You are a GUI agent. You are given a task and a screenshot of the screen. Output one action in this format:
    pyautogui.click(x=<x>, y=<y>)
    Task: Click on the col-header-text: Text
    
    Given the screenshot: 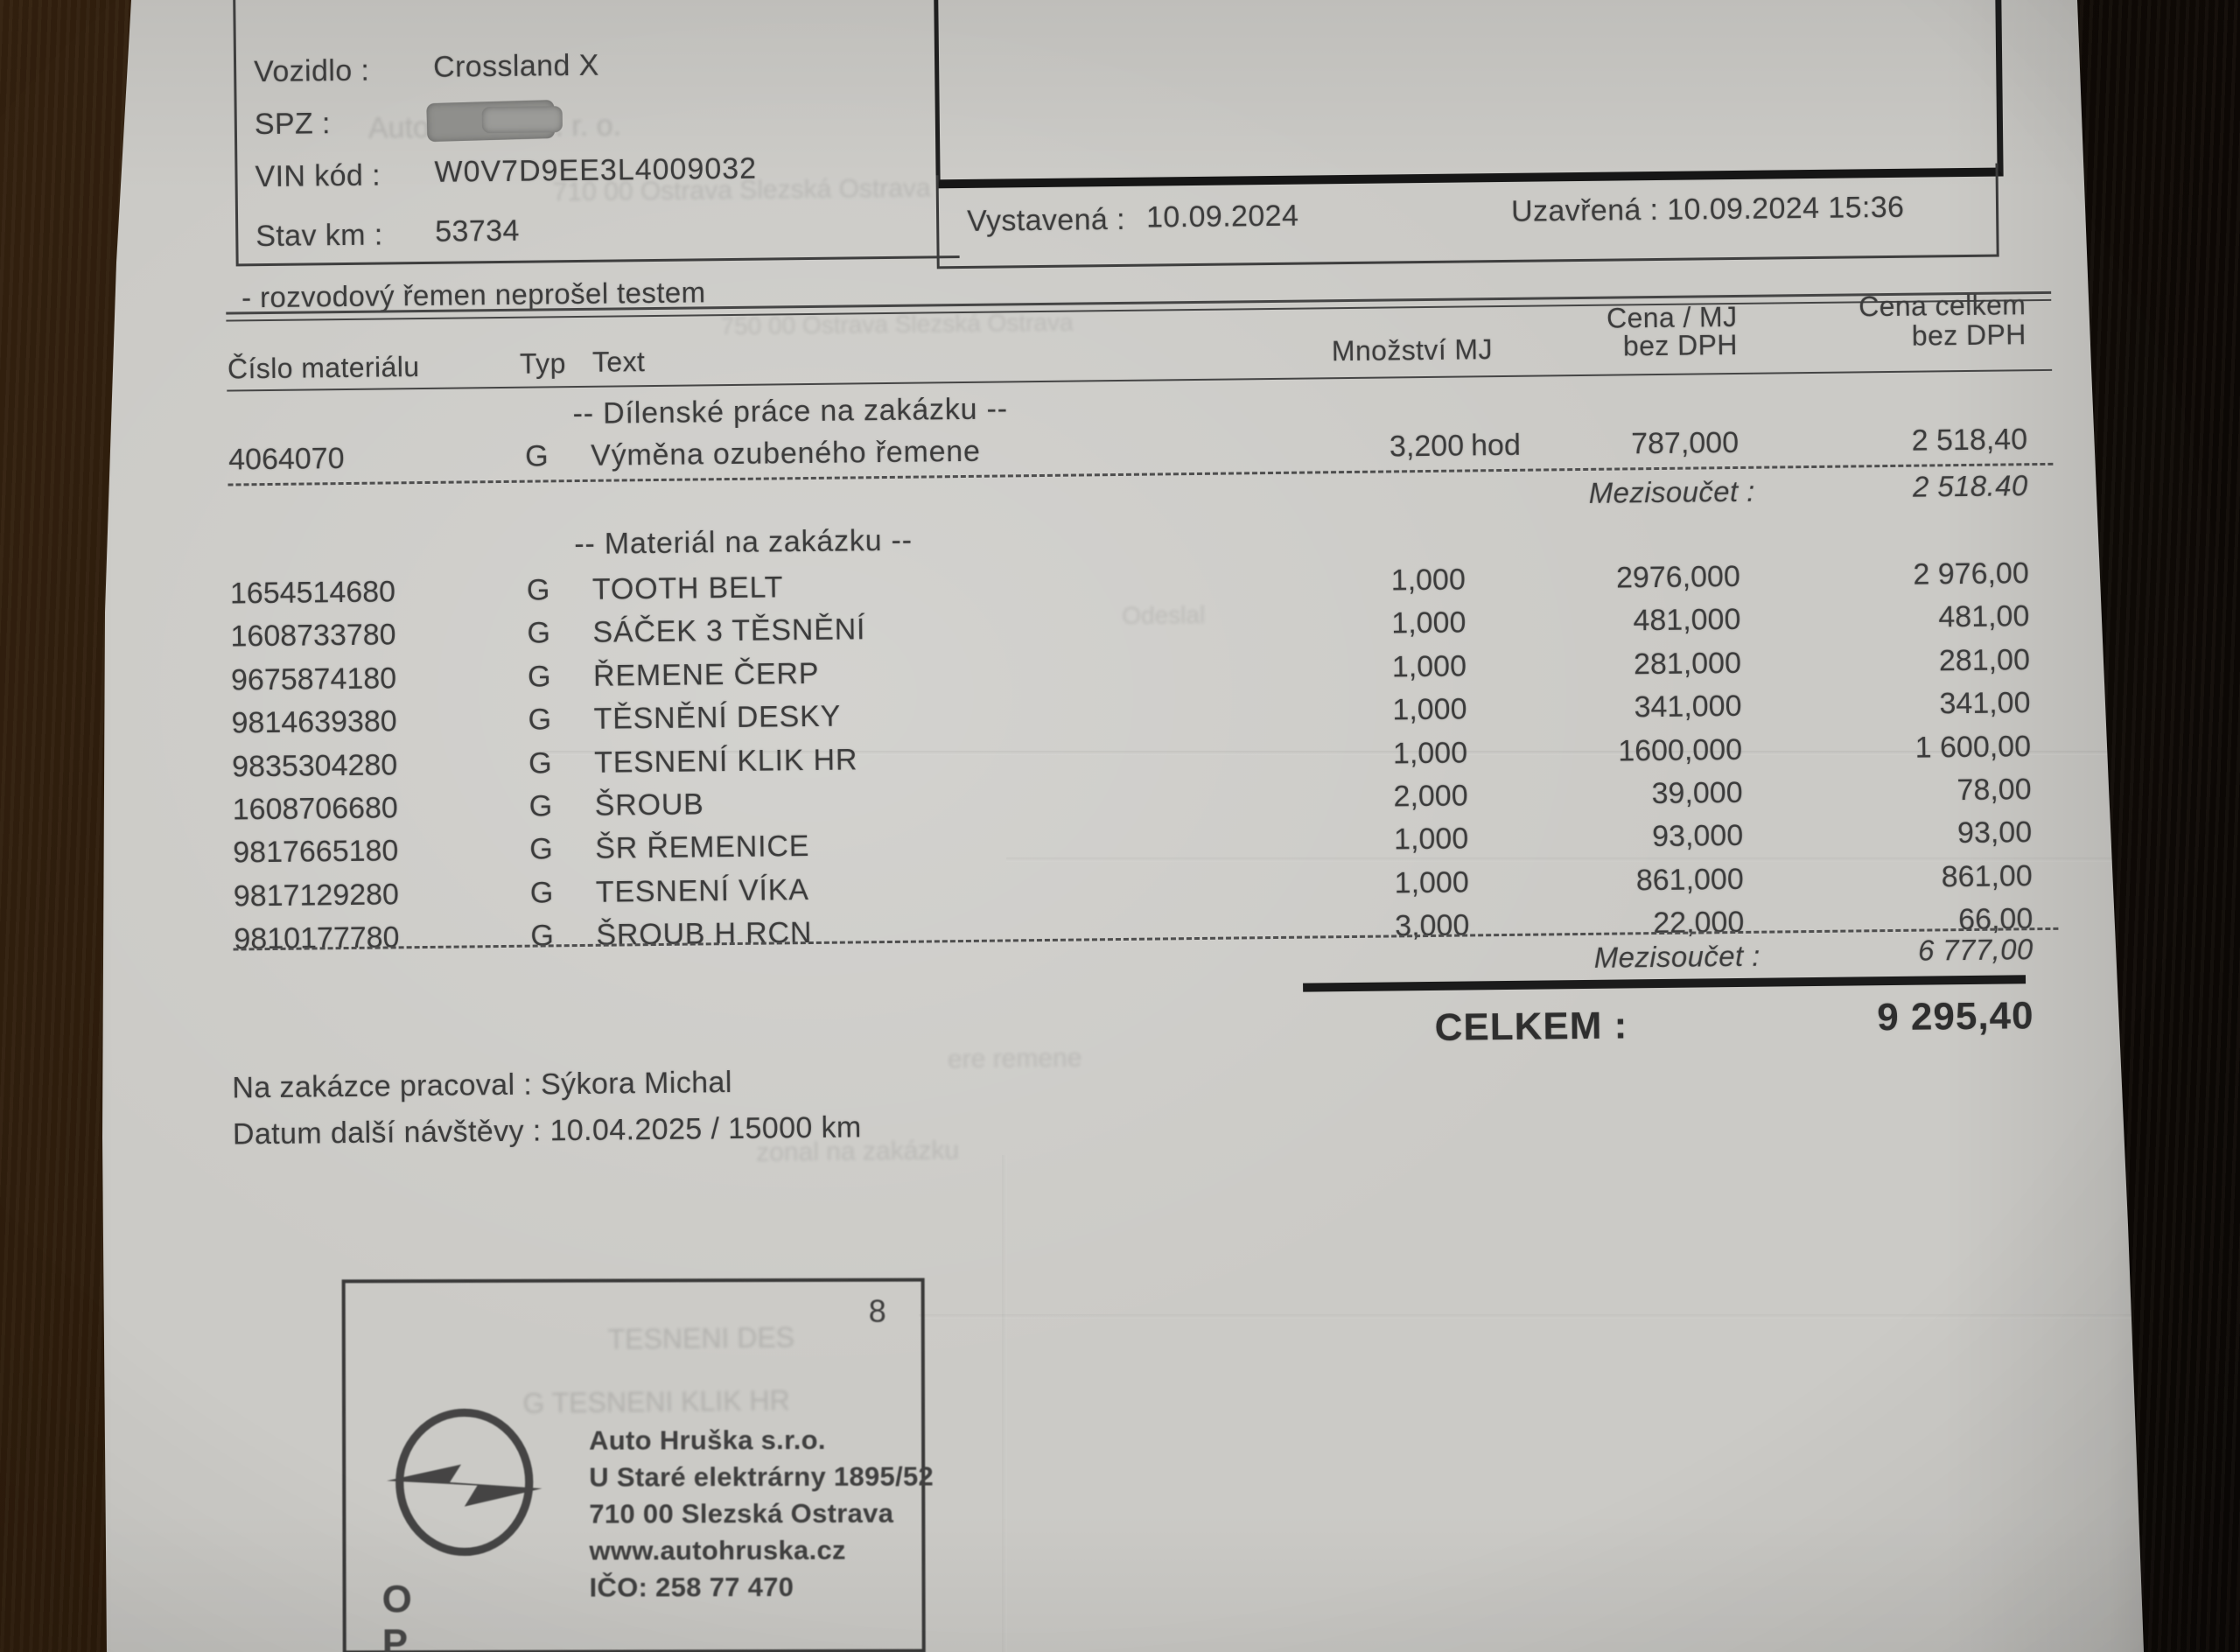 What is the action you would take?
    pyautogui.click(x=619, y=362)
    